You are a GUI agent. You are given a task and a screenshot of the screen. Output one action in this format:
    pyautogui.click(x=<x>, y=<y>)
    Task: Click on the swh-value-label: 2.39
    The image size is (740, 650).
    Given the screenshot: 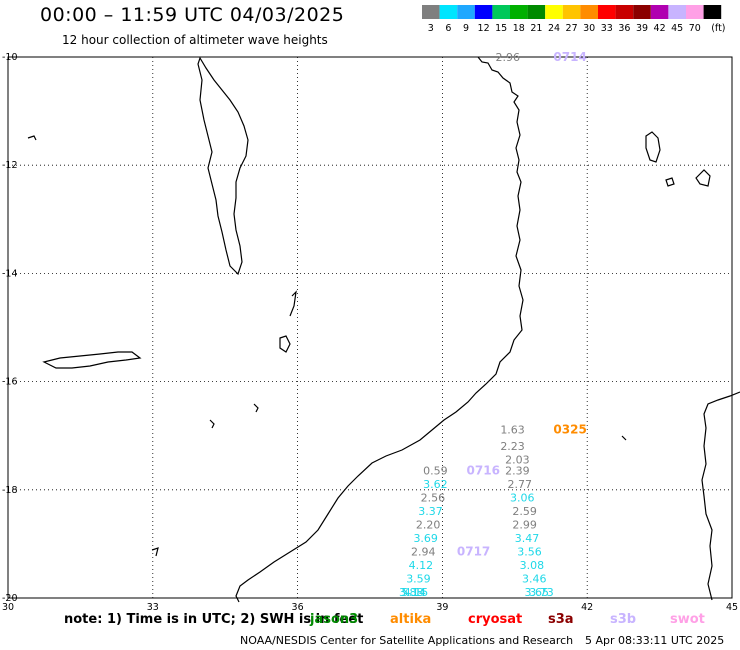 What is the action you would take?
    pyautogui.click(x=517, y=470)
    